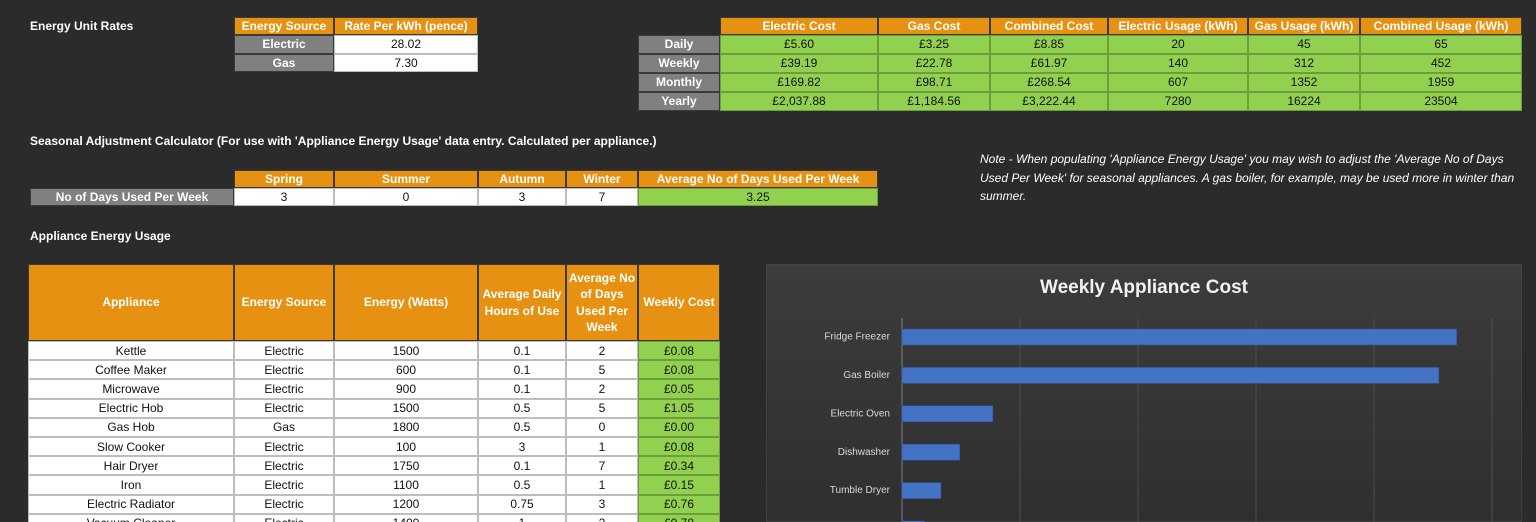  Describe the element at coordinates (131, 485) in the screenshot. I see `table-cell: Iron` at that location.